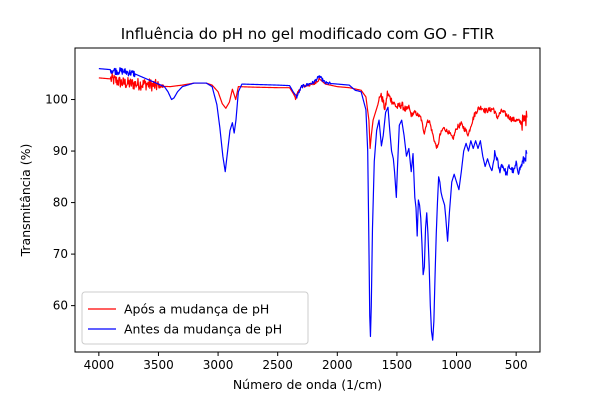 The width and height of the screenshot is (600, 400). Describe the element at coordinates (306, 362) in the screenshot. I see `x-axis: 4000 3500 3000 2500 2000 1500 1000 500` at that location.